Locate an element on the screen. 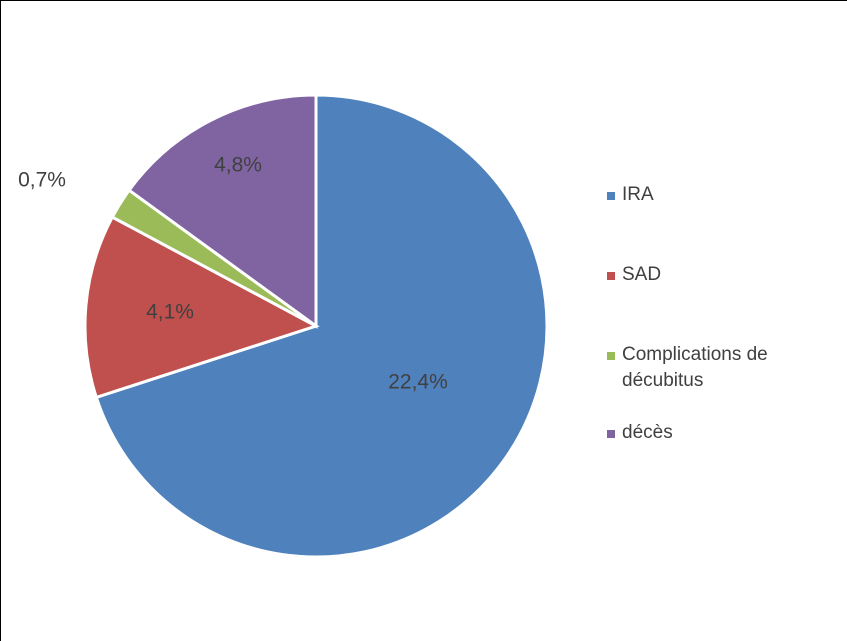 The height and width of the screenshot is (641, 847). slice-label: 4,8% is located at coordinates (238, 165).